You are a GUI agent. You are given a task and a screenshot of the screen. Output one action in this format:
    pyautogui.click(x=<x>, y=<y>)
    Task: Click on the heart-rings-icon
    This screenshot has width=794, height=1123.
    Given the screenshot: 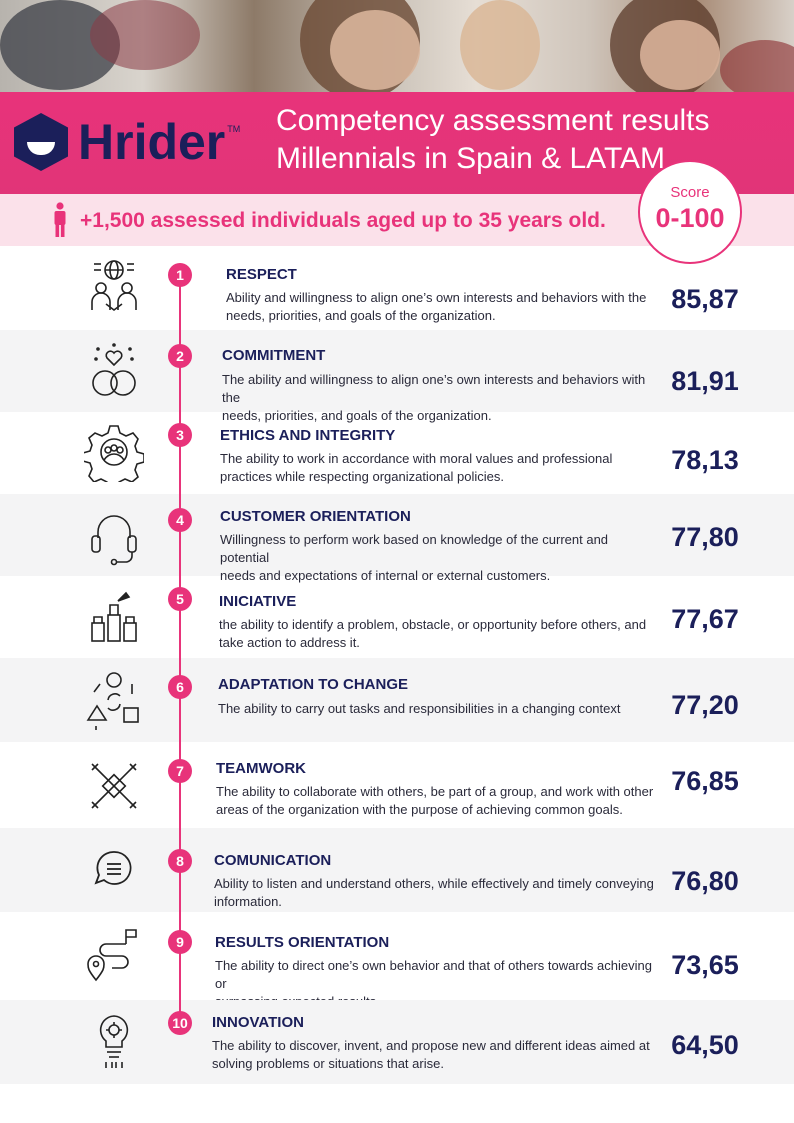 What is the action you would take?
    pyautogui.click(x=114, y=369)
    